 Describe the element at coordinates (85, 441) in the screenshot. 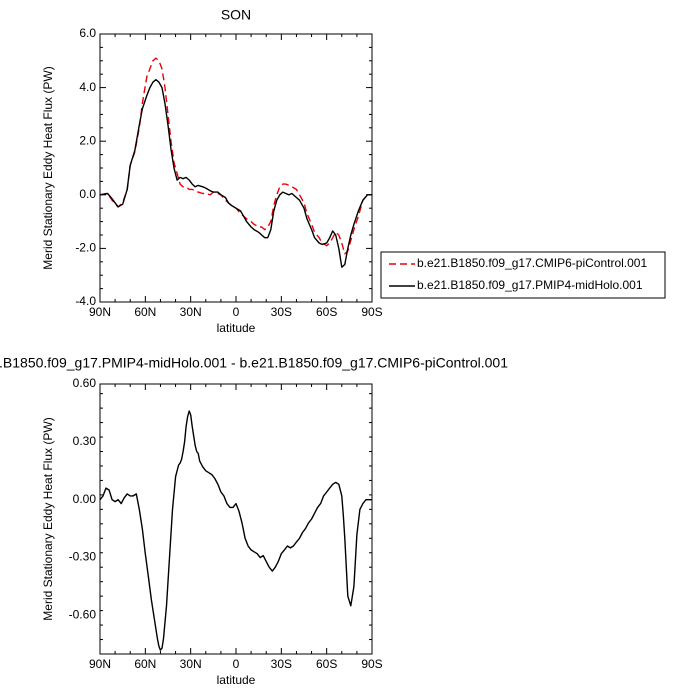

I see `y-tick-label: 0.30` at that location.